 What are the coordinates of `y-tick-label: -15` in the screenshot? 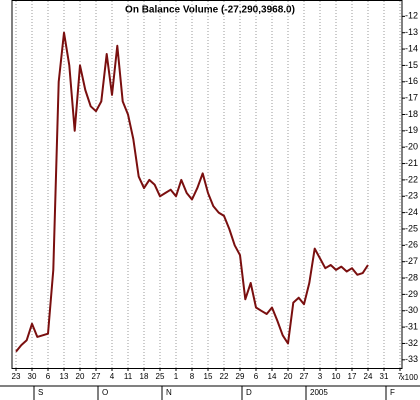 It's located at (411, 65).